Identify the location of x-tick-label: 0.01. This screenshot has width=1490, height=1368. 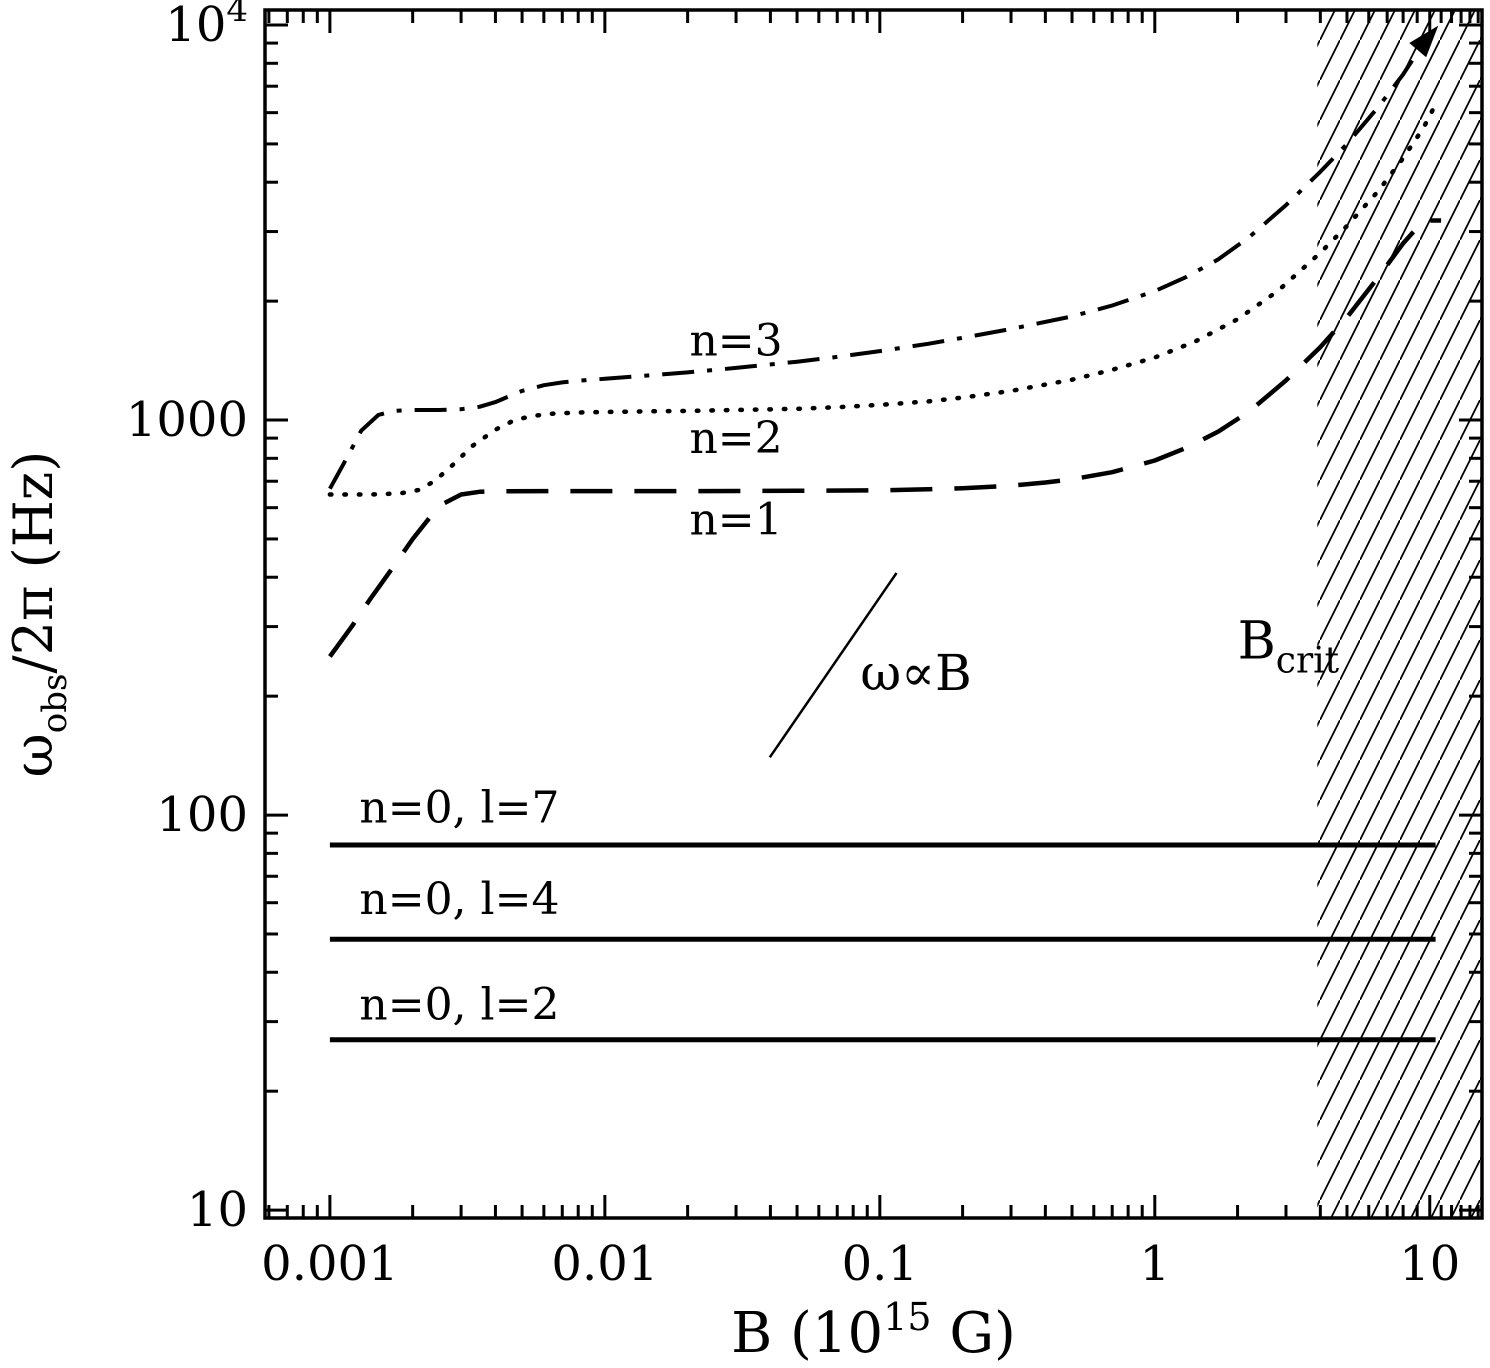
(604, 1264).